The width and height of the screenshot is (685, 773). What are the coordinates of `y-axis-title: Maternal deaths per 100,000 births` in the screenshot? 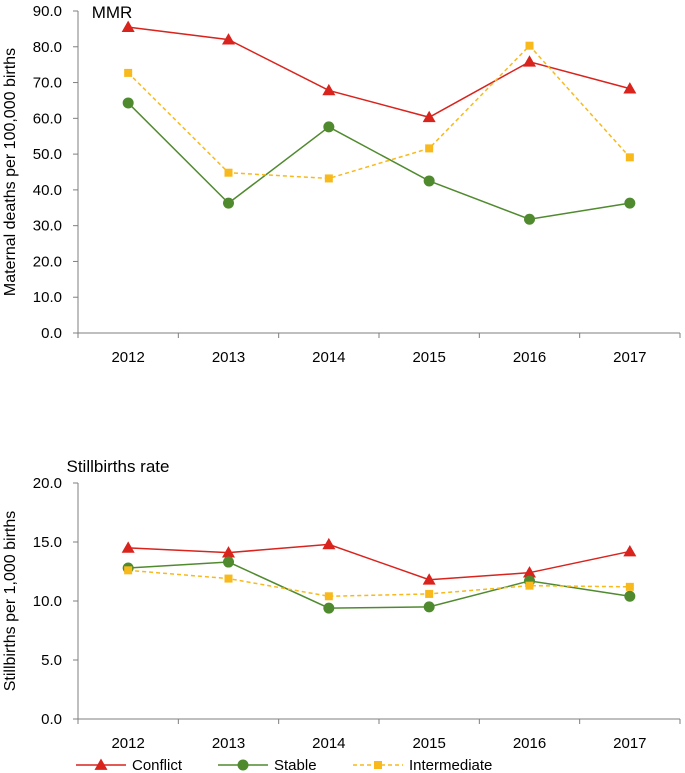 It's located at (10, 172).